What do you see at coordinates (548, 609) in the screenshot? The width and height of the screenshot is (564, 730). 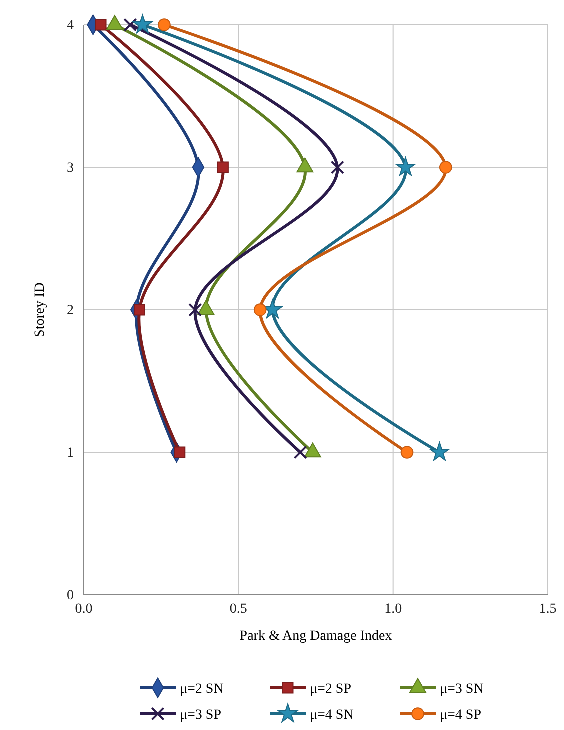 I see `x-tick-label: 1.5` at bounding box center [548, 609].